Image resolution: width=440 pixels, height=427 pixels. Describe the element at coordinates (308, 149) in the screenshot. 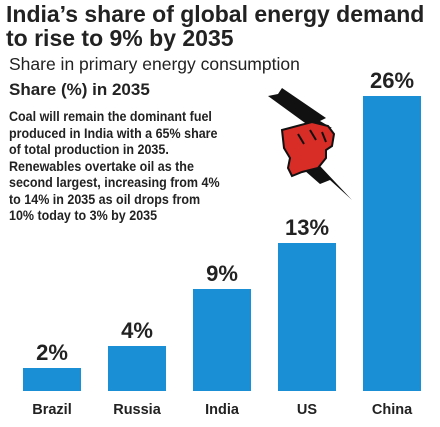

I see `fist-shape` at that location.